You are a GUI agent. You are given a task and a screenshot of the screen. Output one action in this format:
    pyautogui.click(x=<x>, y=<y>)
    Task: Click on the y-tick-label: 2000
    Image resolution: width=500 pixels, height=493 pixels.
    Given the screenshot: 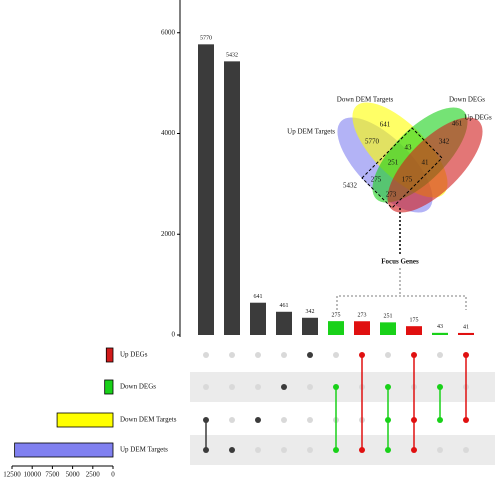 What is the action you would take?
    pyautogui.click(x=168, y=234)
    